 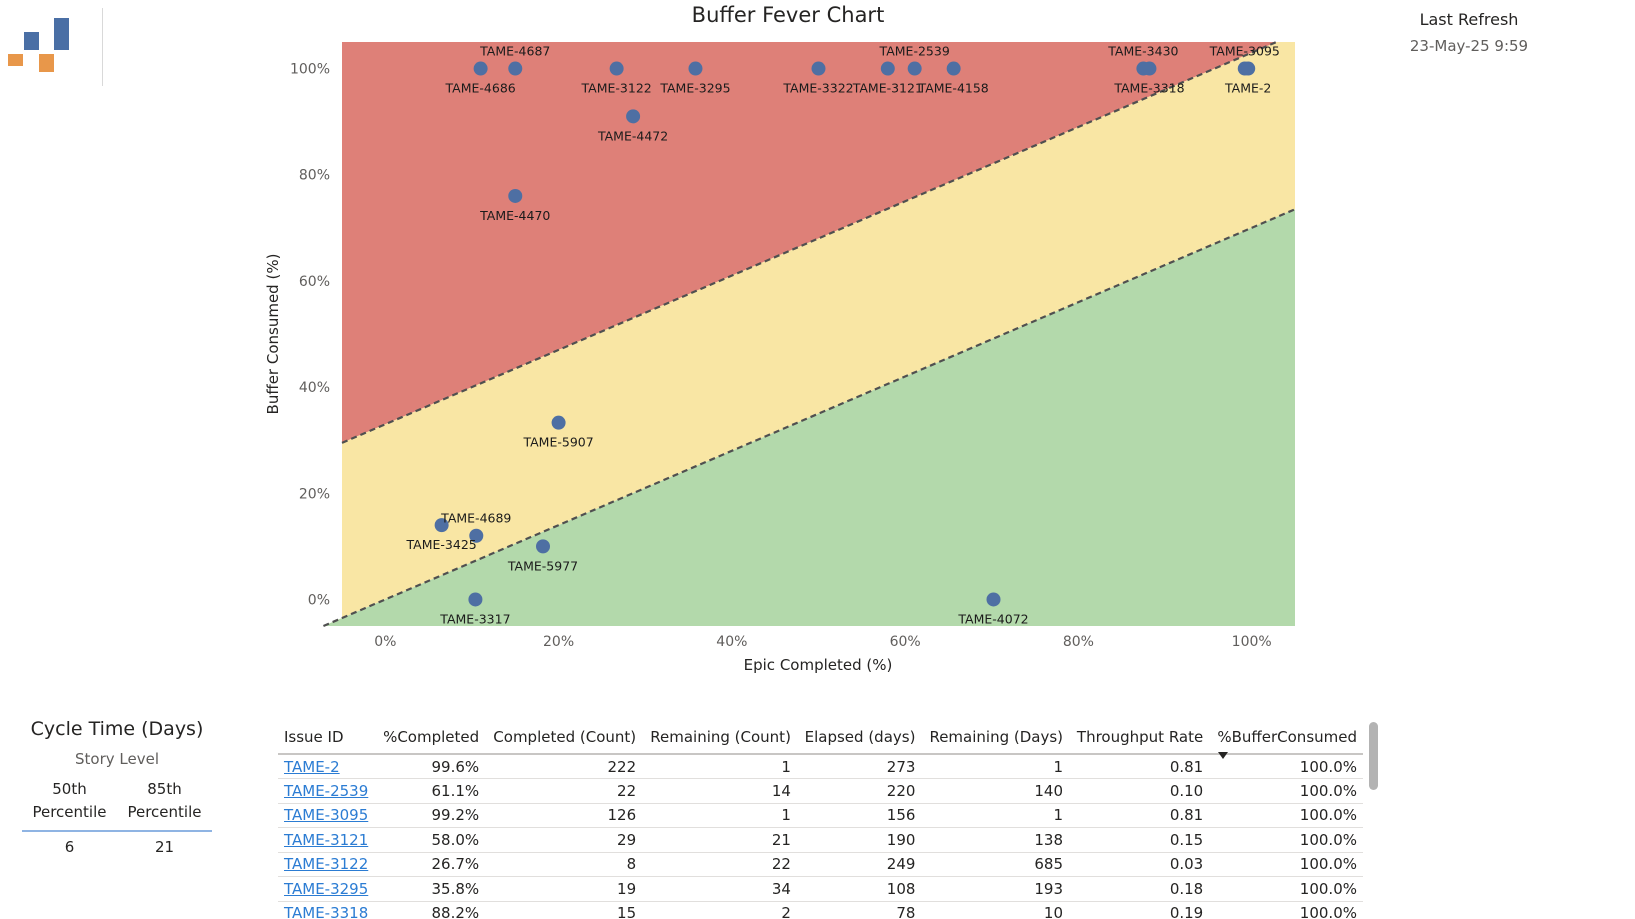 What do you see at coordinates (820, 889) in the screenshot?
I see `table-row: TAME-3295 35.8% 19 34 108 193 0.18 100.0%` at bounding box center [820, 889].